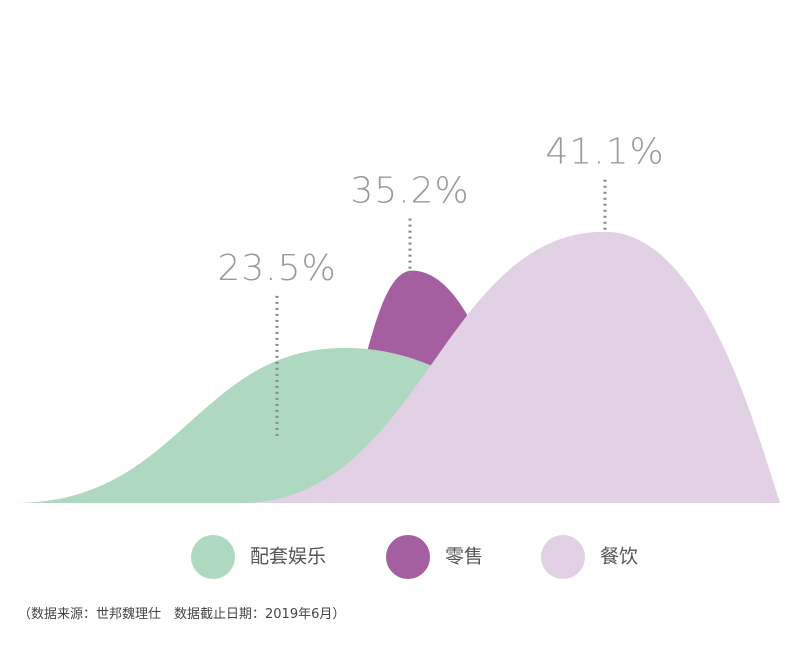  Describe the element at coordinates (276, 268) in the screenshot. I see `value-label: 23.5%` at that location.